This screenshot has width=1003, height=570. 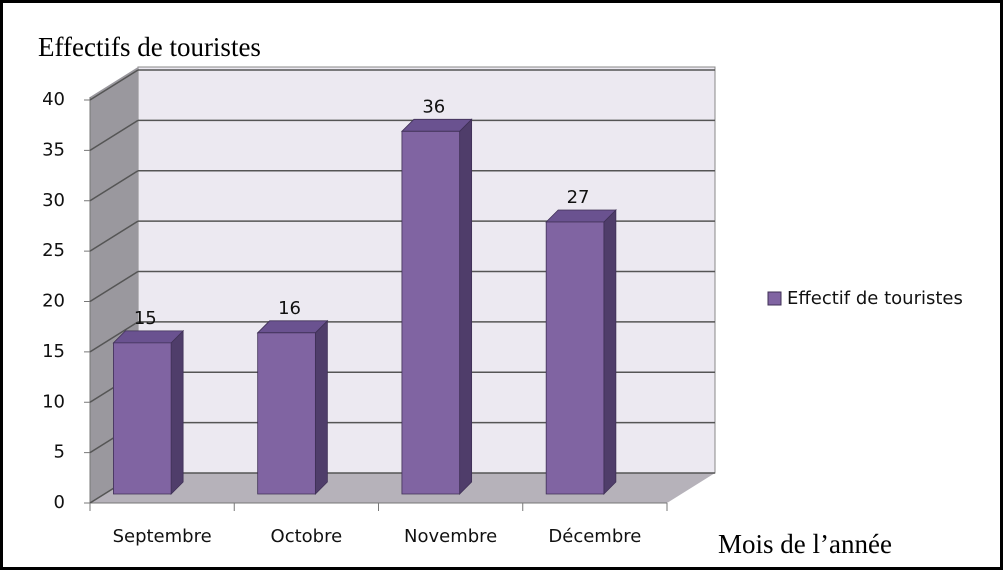 What do you see at coordinates (162, 536) in the screenshot?
I see `x-tick-label: Septembre` at bounding box center [162, 536].